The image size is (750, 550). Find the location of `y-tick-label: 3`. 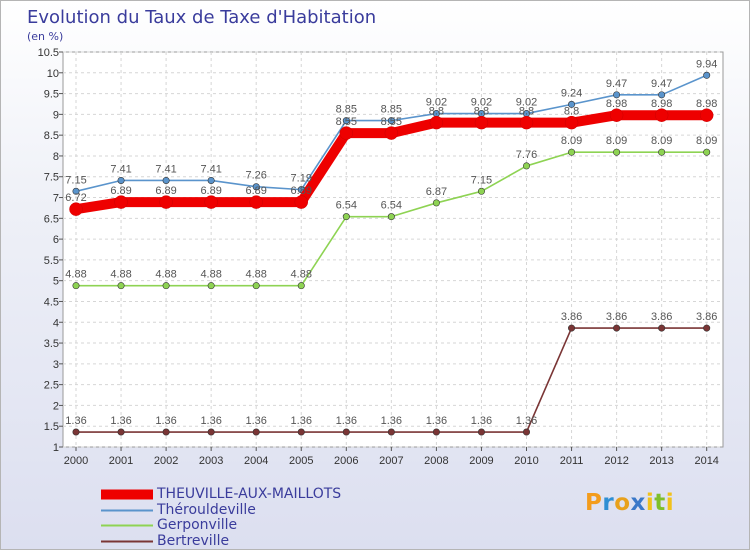

y-tick-label: 3 is located at coordinates (56, 365).